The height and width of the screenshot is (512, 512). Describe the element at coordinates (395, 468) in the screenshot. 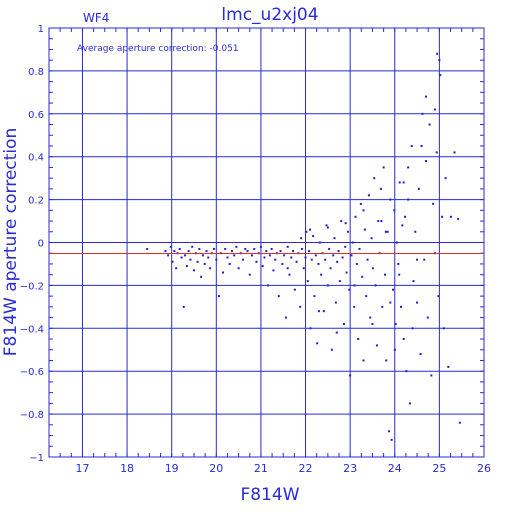

I see `x-tick-label: 24` at that location.